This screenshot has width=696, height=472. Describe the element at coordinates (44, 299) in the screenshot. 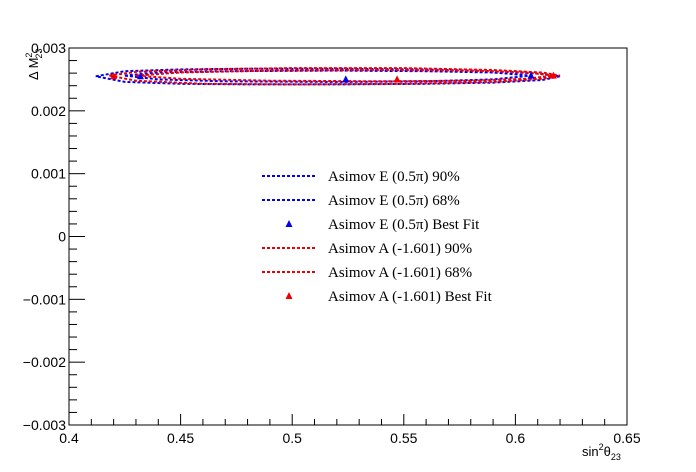

I see `y-tick-label: −0.001` at that location.